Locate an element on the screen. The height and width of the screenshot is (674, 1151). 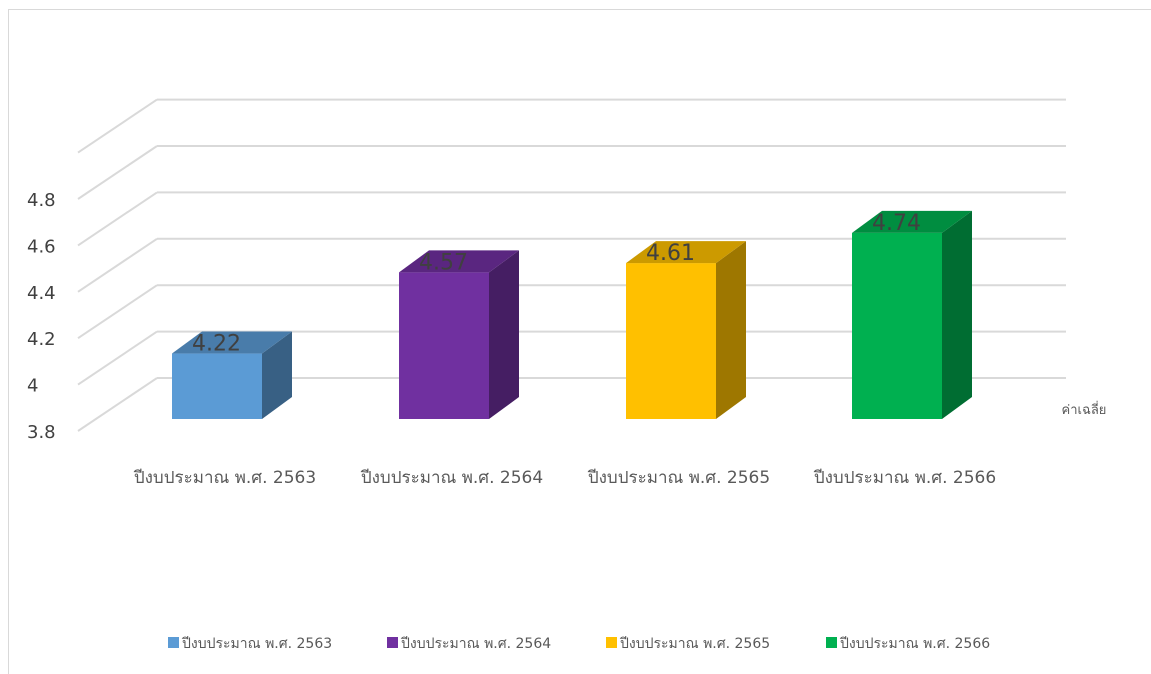
y-tick-label: 4.8 is located at coordinates (41, 200).